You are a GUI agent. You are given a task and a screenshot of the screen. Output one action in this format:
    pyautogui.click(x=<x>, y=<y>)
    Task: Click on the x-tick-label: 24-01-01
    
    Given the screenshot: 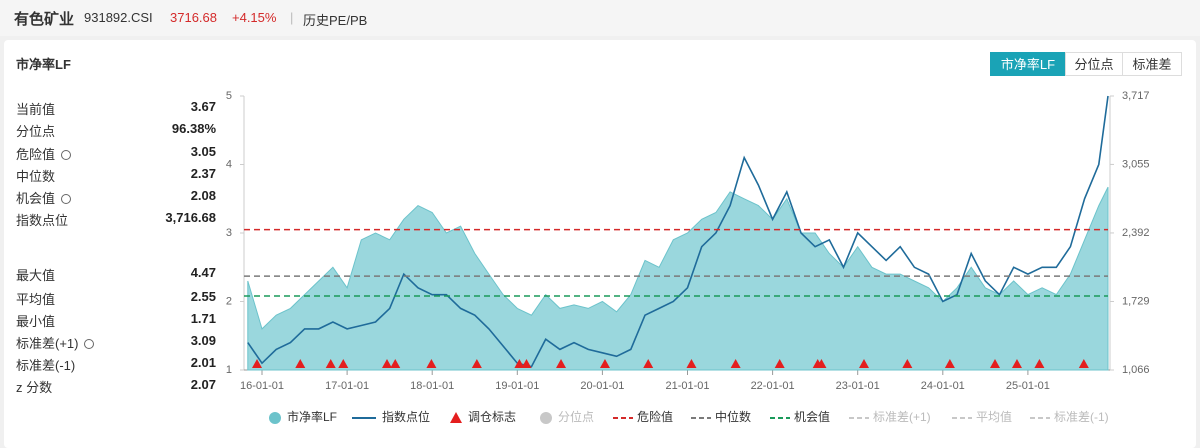 What is the action you would take?
    pyautogui.click(x=943, y=386)
    